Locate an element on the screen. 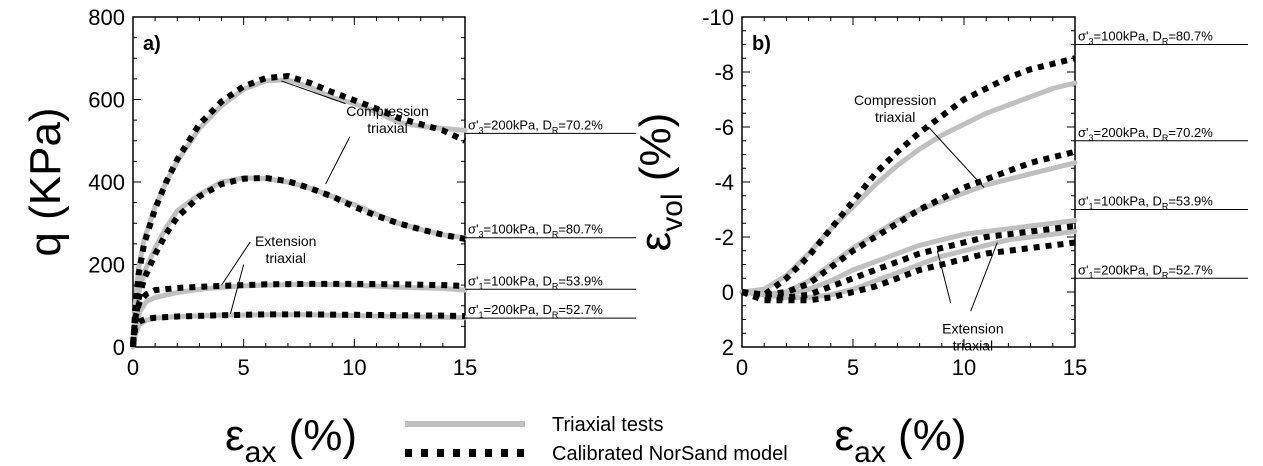  legend-tests-label: Triaxial tests is located at coordinates (608, 425).